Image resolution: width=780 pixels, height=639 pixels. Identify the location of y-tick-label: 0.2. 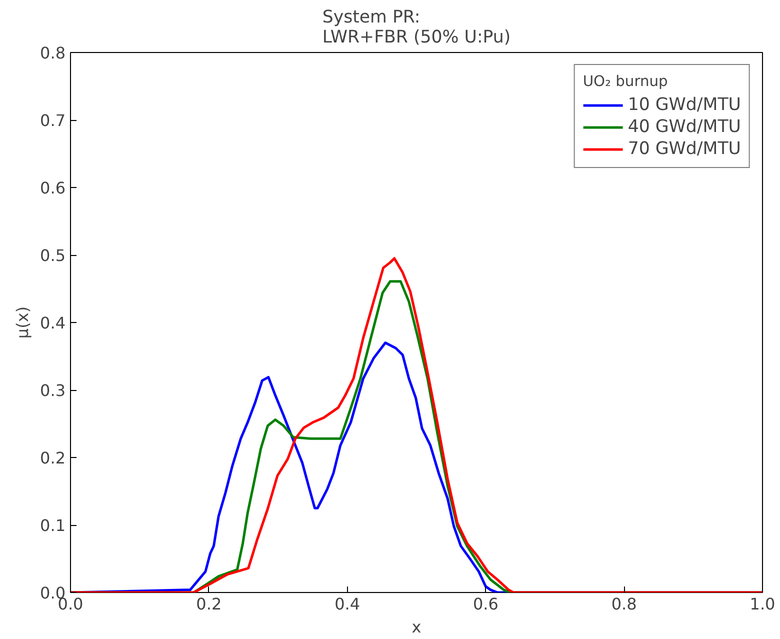
(53, 458).